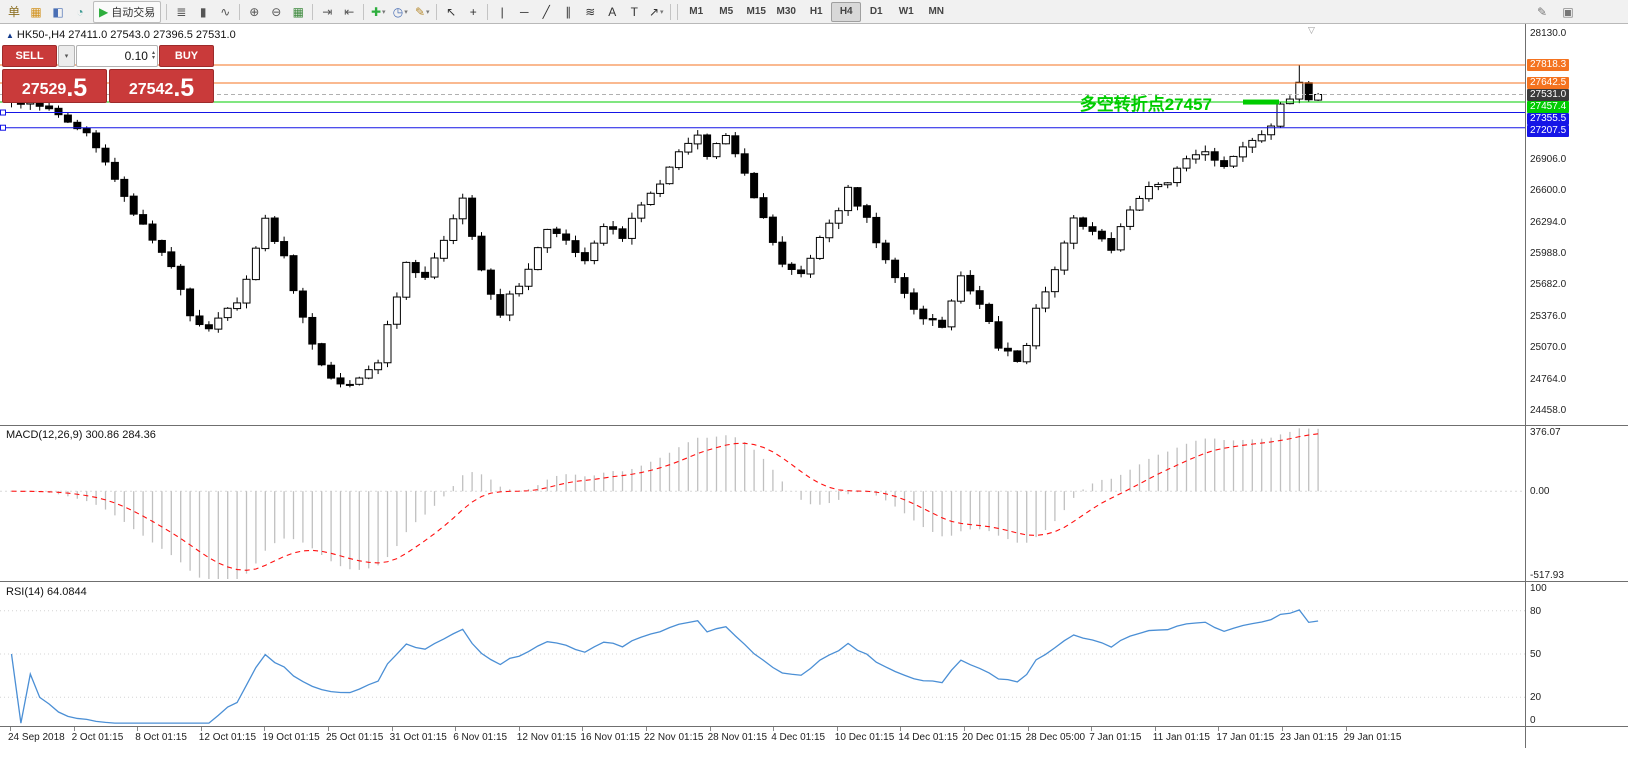 The image size is (1628, 770). What do you see at coordinates (127, 11) in the screenshot?
I see `autotrading-button: ▶ 自动交易` at bounding box center [127, 11].